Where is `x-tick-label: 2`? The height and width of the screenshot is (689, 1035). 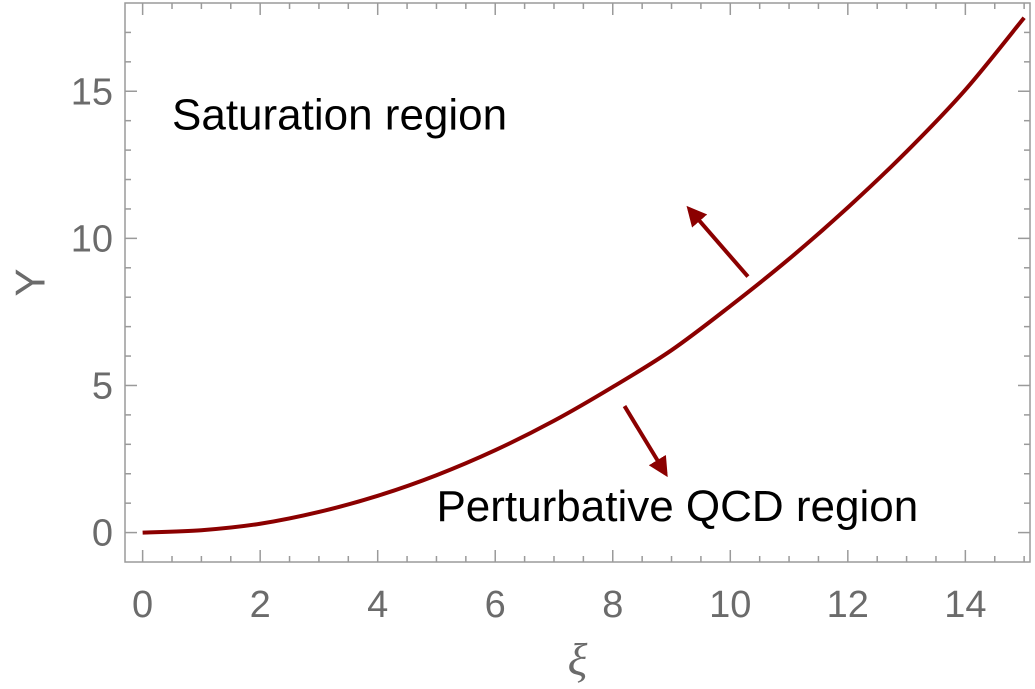 x-tick-label: 2 is located at coordinates (260, 605).